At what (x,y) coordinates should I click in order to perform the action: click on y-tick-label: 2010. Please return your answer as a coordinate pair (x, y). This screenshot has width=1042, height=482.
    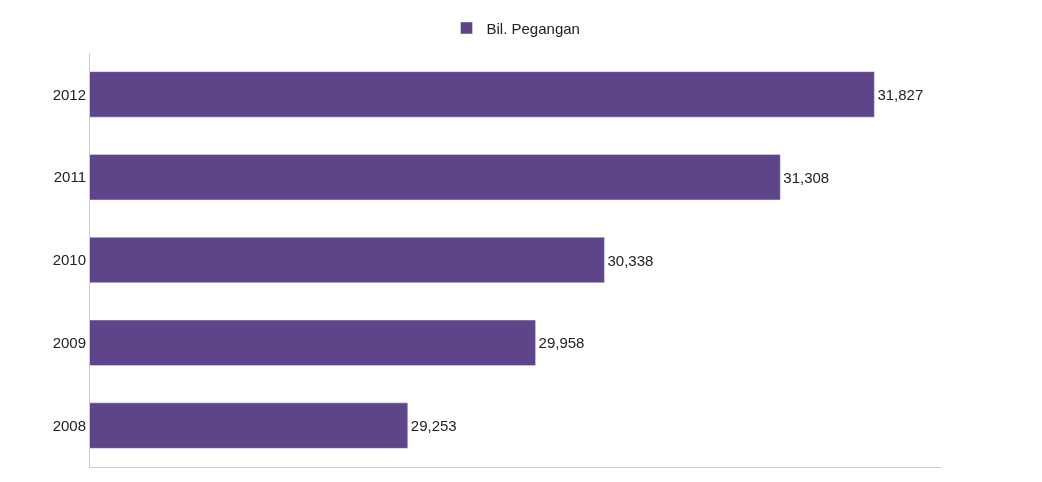
    Looking at the image, I should click on (69, 260).